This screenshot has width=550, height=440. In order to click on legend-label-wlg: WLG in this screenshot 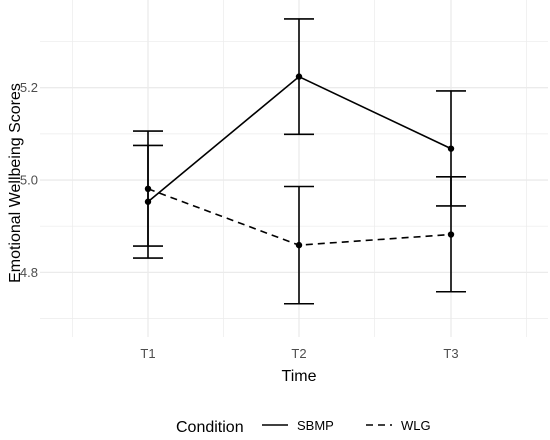, I will do `click(416, 425)`.